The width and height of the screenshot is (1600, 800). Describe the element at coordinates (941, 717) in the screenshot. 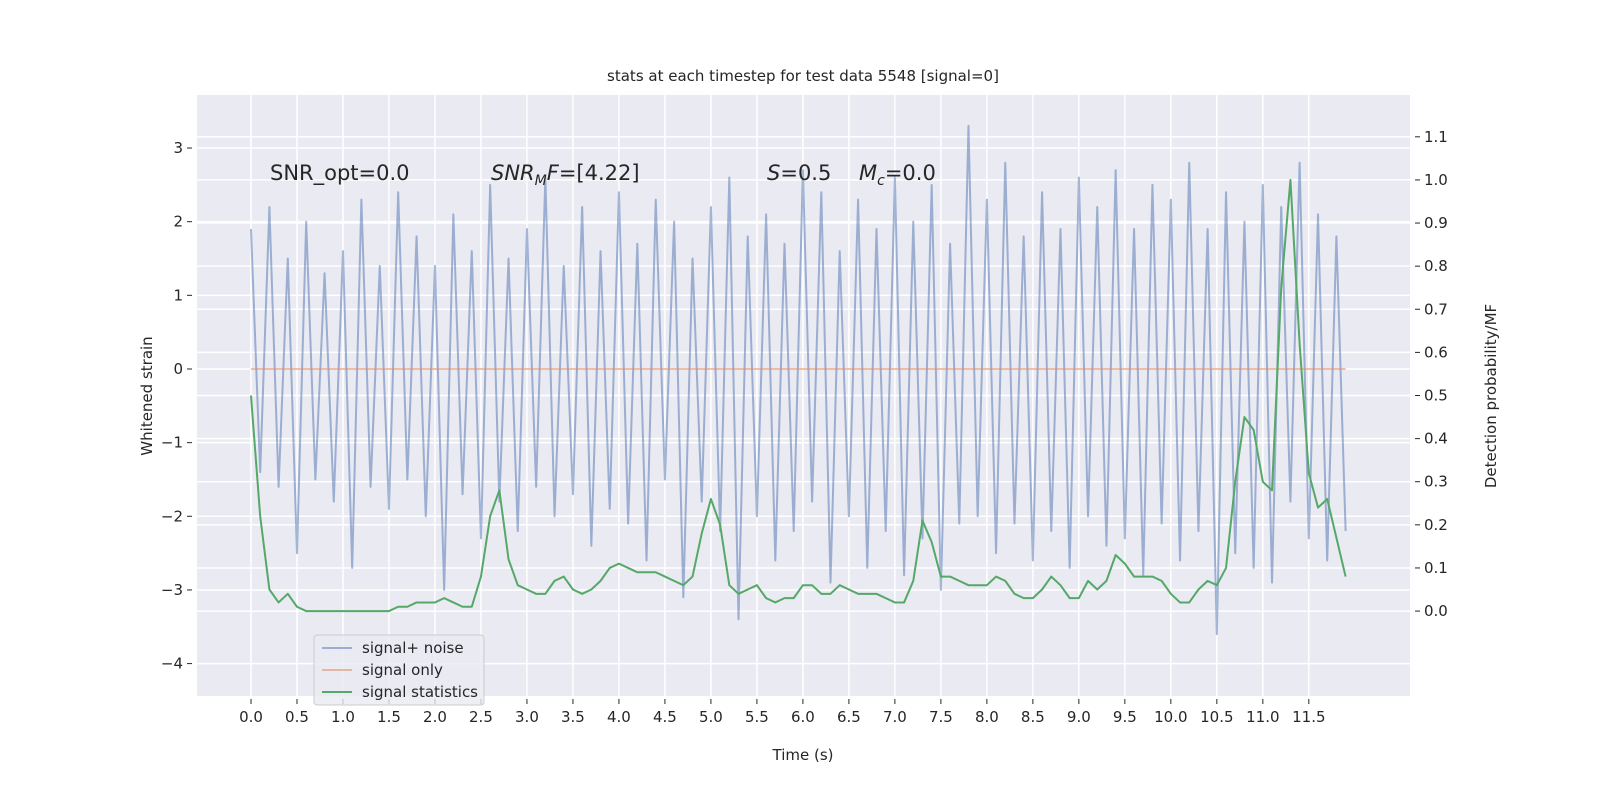

I see `x-tick-label: 7.5` at that location.